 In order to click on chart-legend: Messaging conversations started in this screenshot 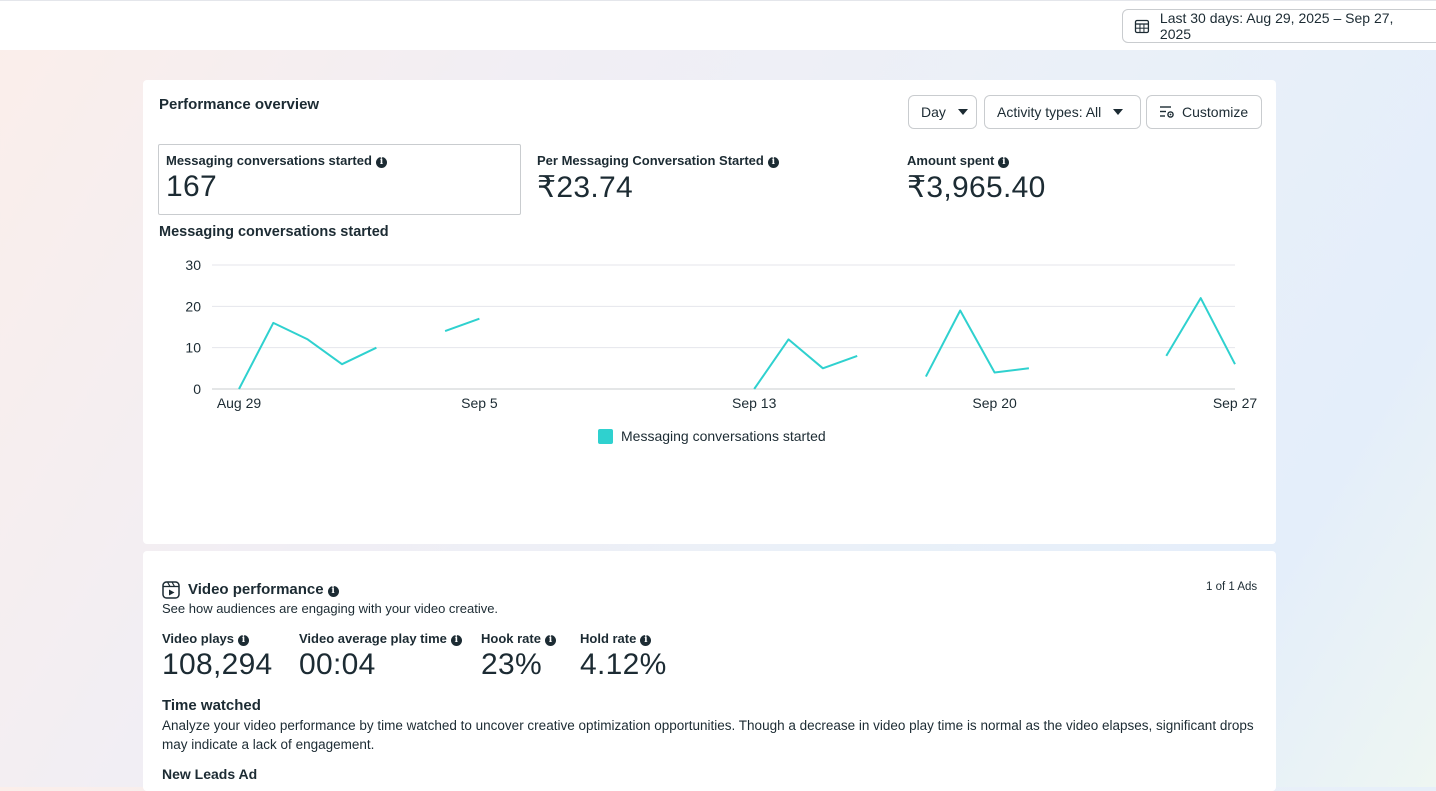, I will do `click(712, 436)`.